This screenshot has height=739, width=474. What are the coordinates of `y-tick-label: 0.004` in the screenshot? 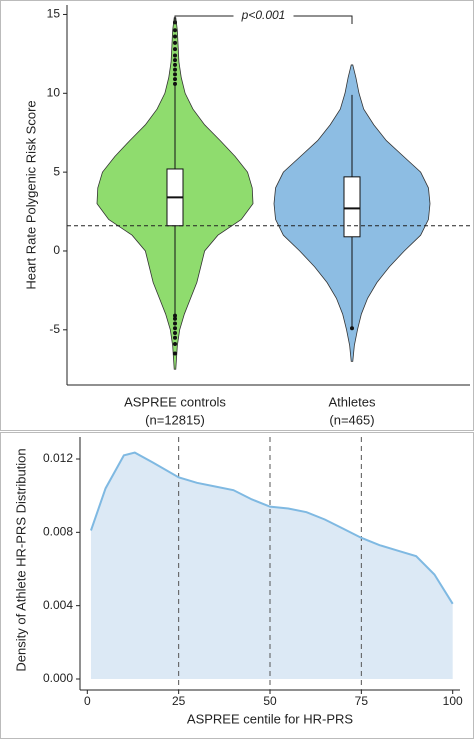 It's located at (58, 605).